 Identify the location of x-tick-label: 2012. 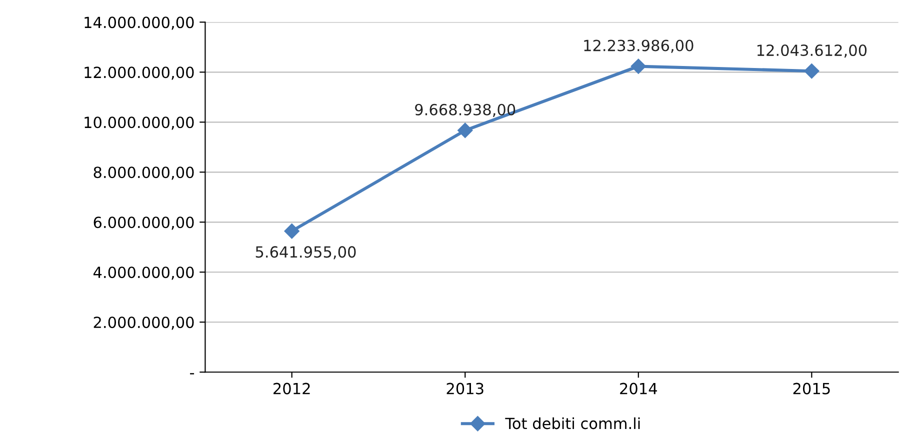
(292, 388).